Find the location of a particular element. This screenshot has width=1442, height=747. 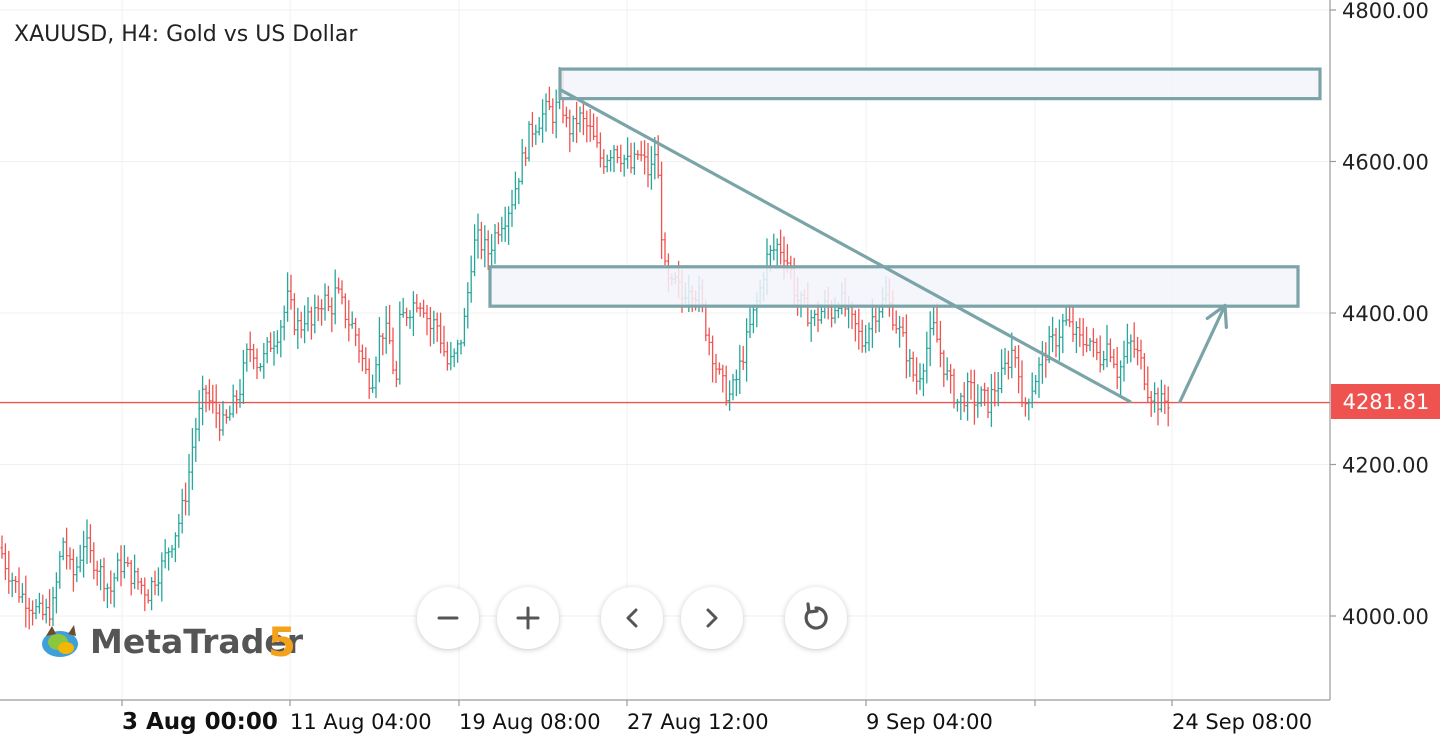

arrow-annotation is located at coordinates (1203, 353).